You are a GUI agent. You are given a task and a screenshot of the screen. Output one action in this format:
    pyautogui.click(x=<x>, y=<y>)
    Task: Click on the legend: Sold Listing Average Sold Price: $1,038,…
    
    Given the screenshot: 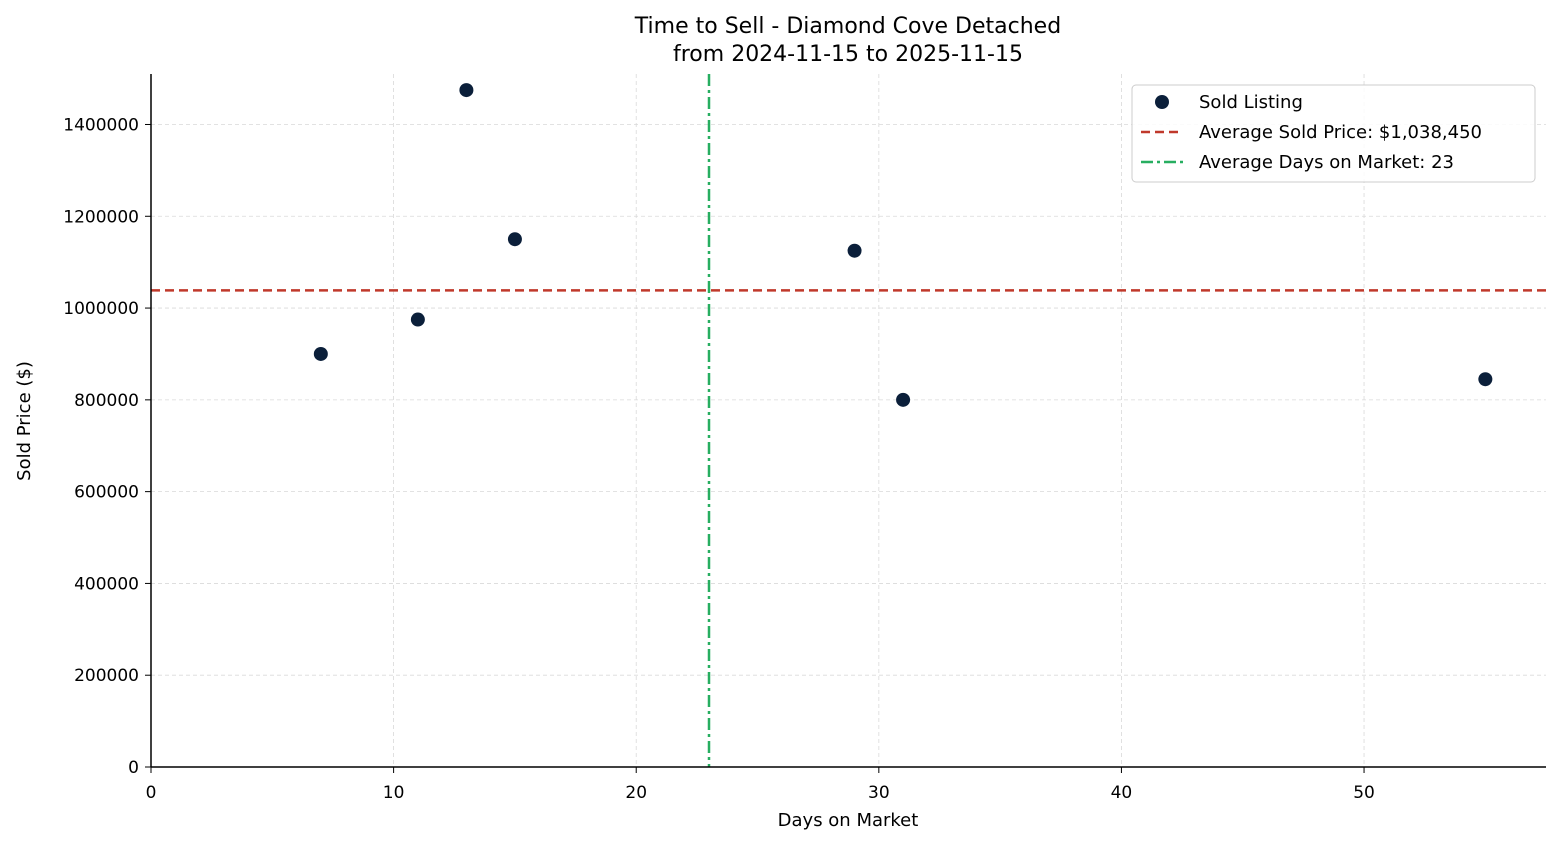 What is the action you would take?
    pyautogui.click(x=1333, y=133)
    